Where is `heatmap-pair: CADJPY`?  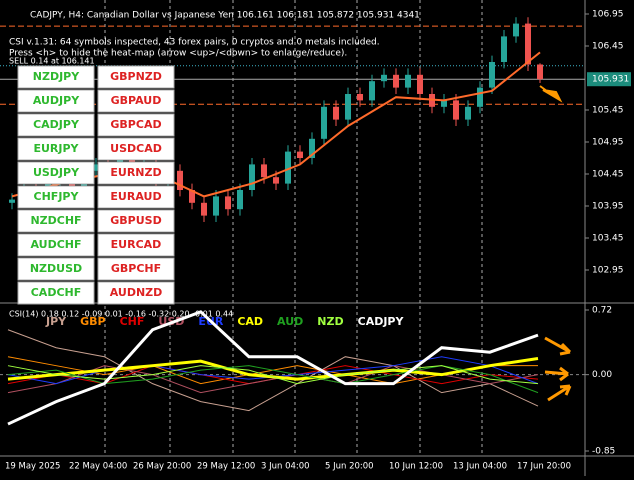
heatmap-pair: CADJPY is located at coordinates (56, 124).